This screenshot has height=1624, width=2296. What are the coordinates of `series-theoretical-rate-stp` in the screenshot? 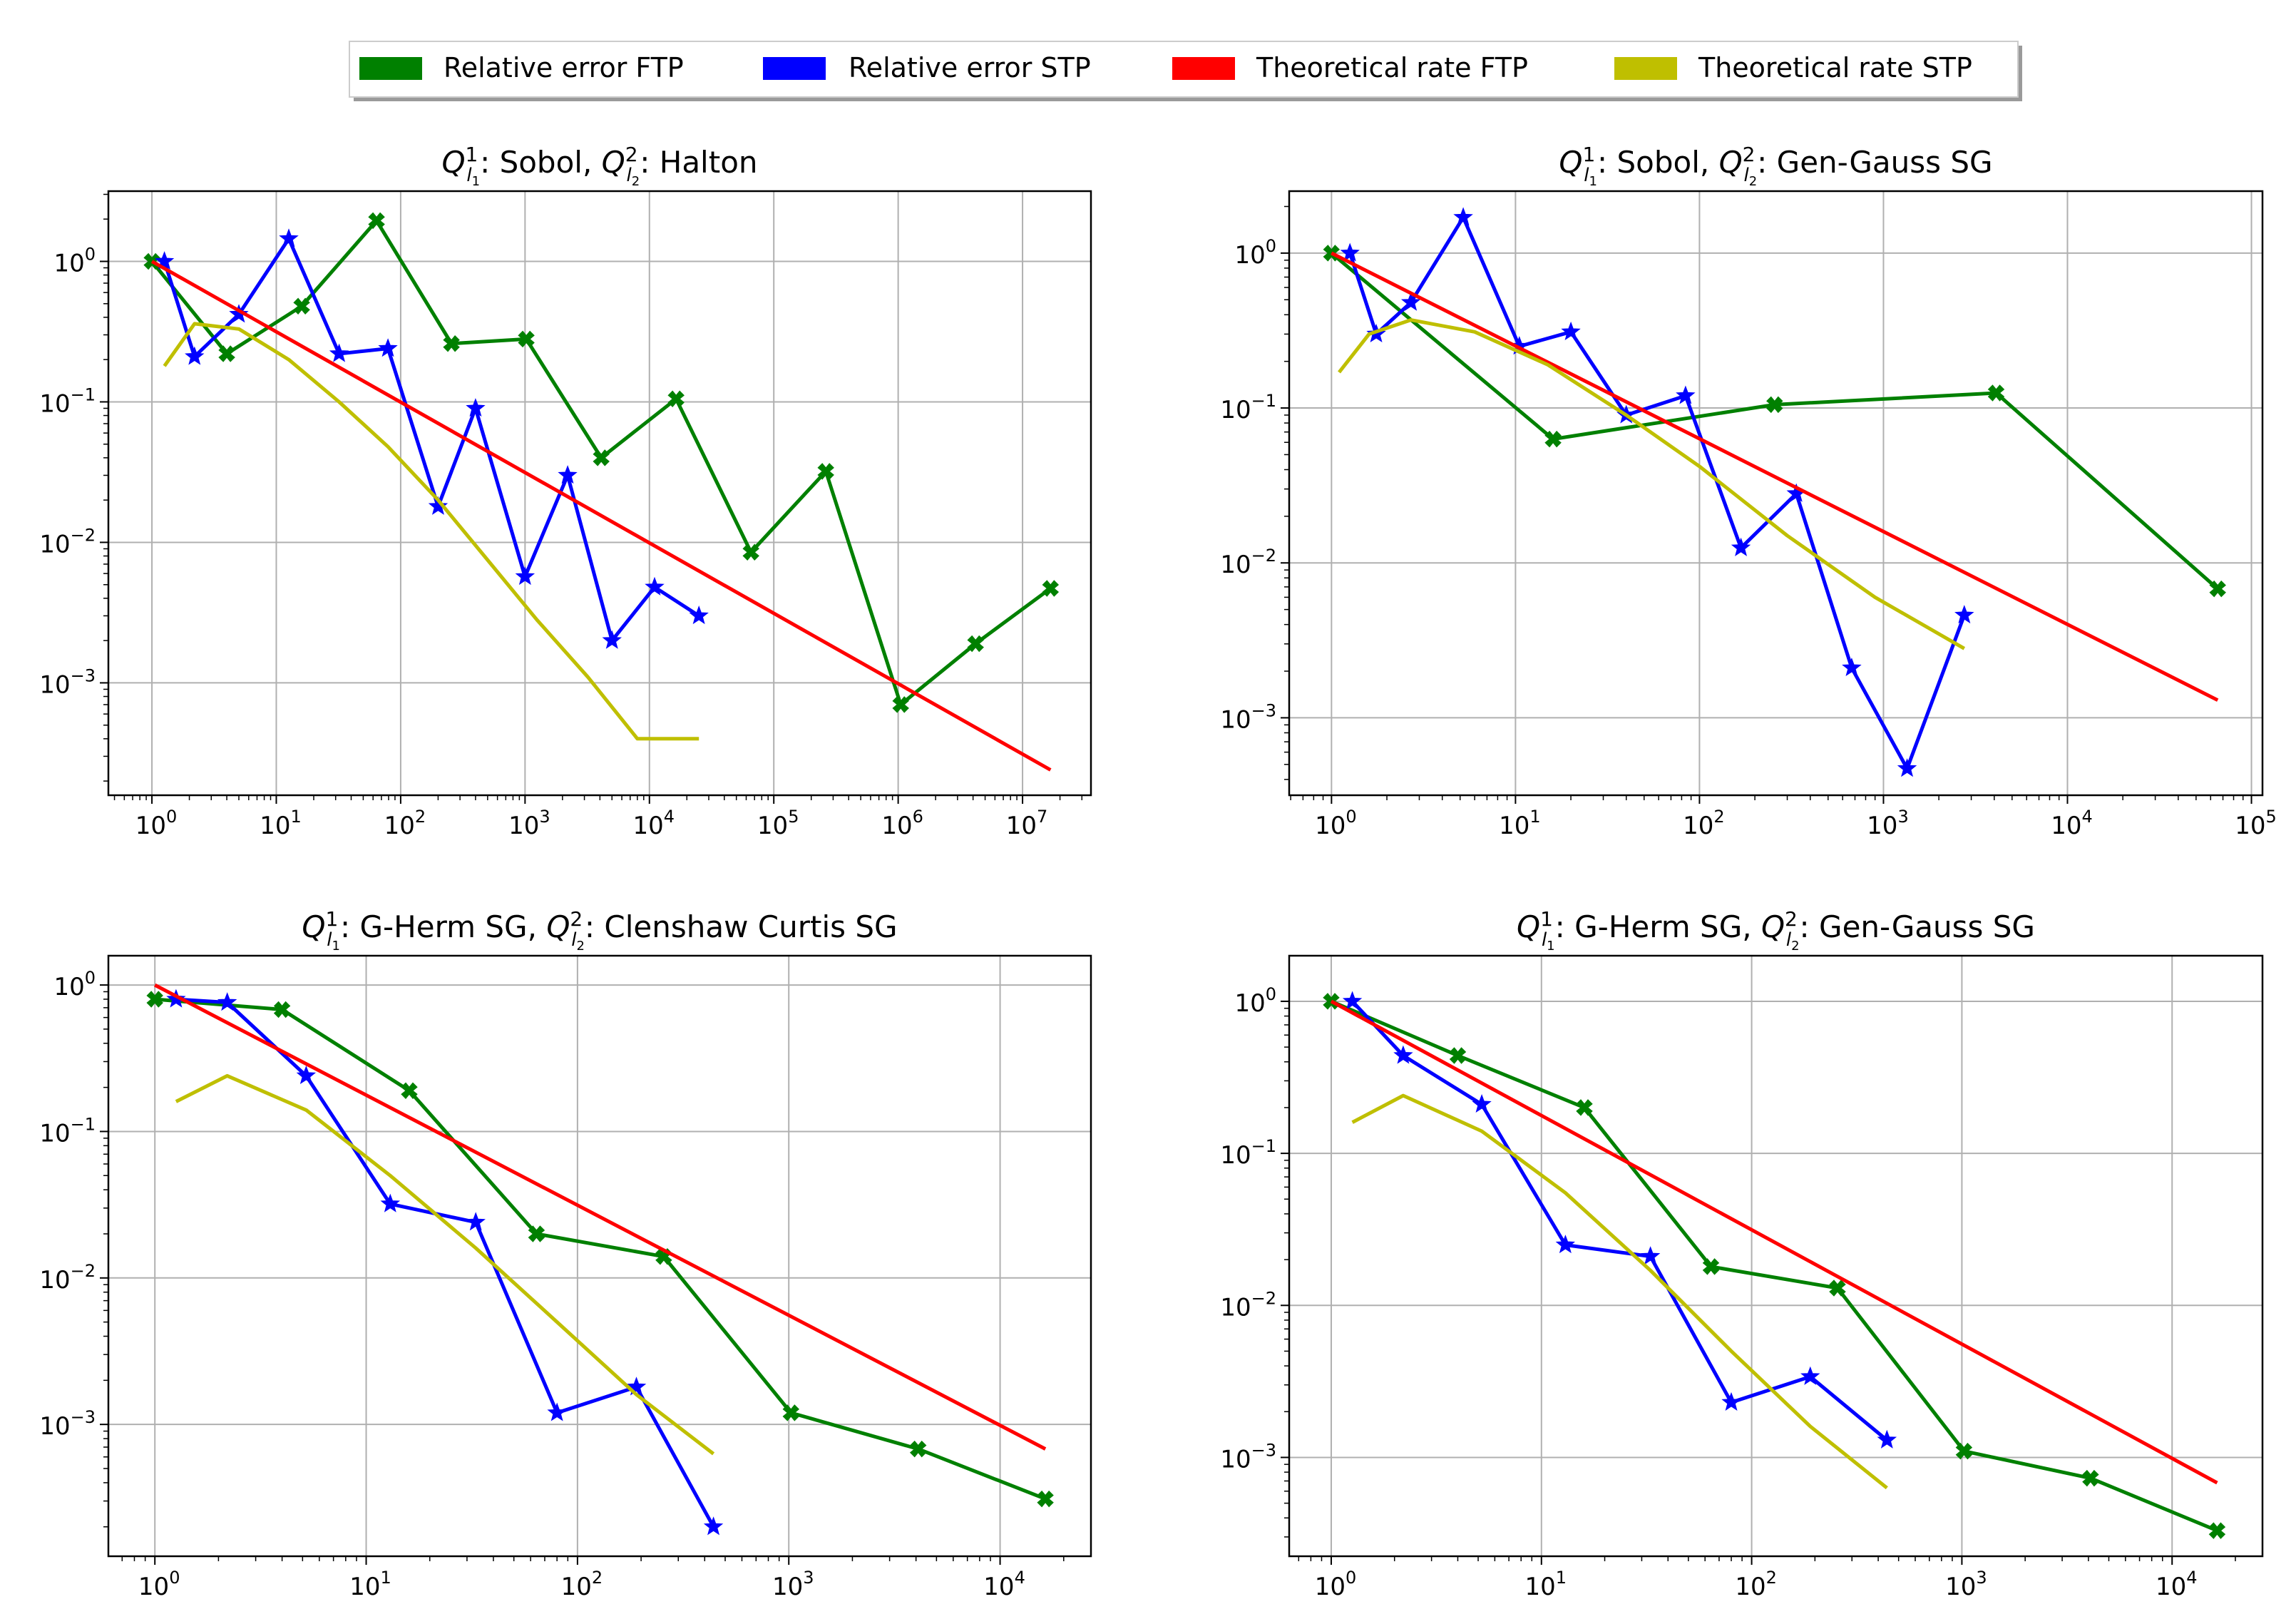 It's located at (431, 531).